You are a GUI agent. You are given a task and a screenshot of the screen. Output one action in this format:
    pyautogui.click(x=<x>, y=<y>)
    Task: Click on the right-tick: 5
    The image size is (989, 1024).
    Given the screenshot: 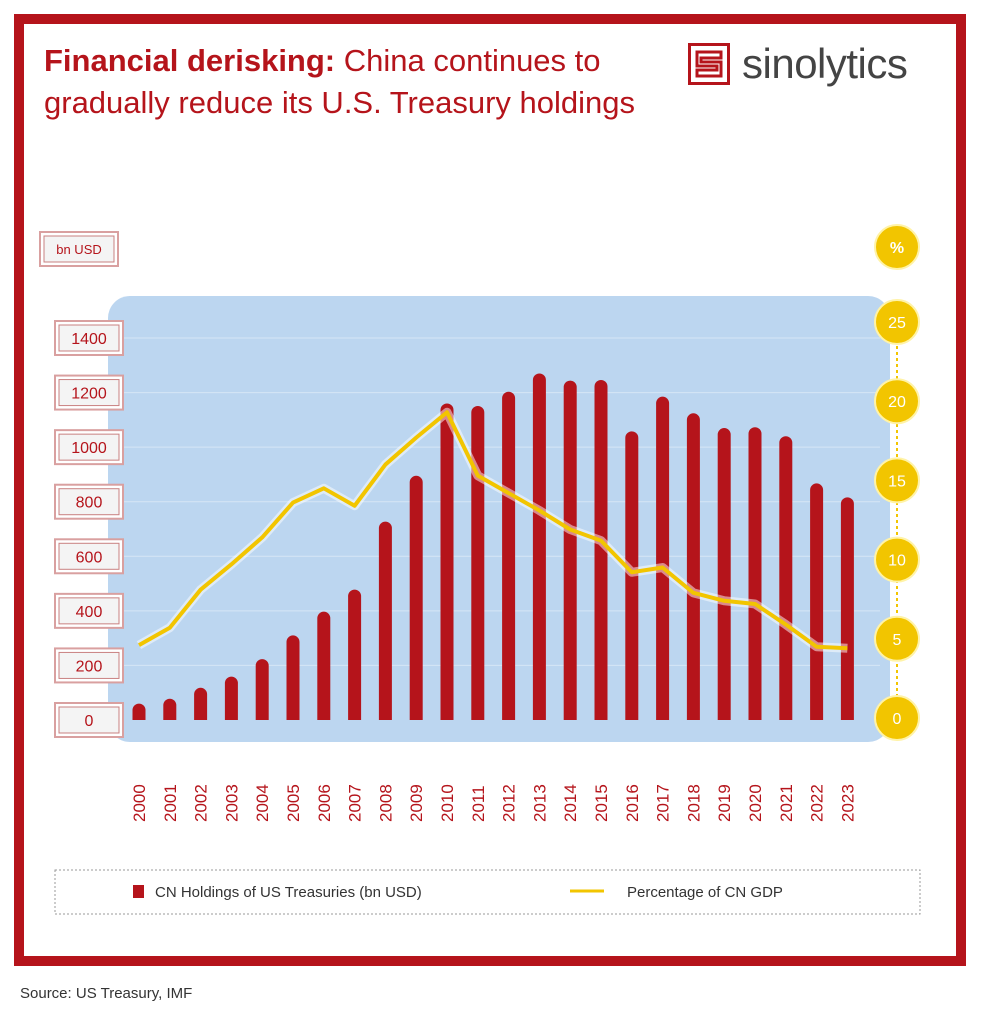 What is the action you would take?
    pyautogui.click(x=897, y=638)
    